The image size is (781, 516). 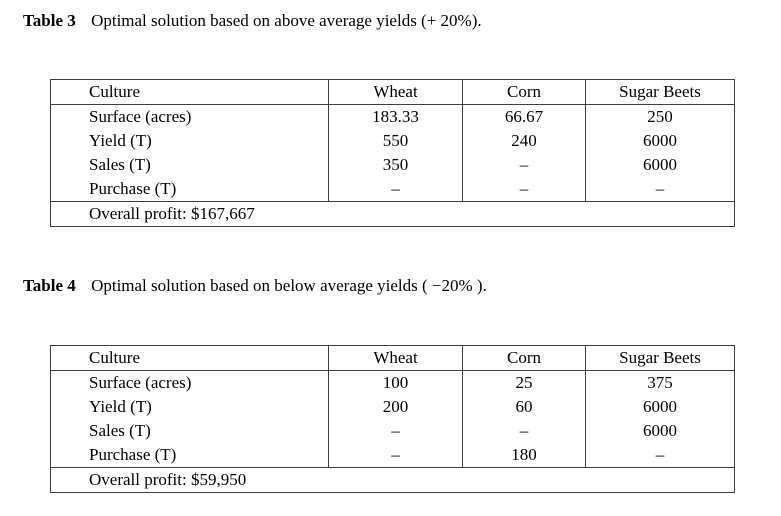 I want to click on cell-value: 66.67, so click(x=524, y=116).